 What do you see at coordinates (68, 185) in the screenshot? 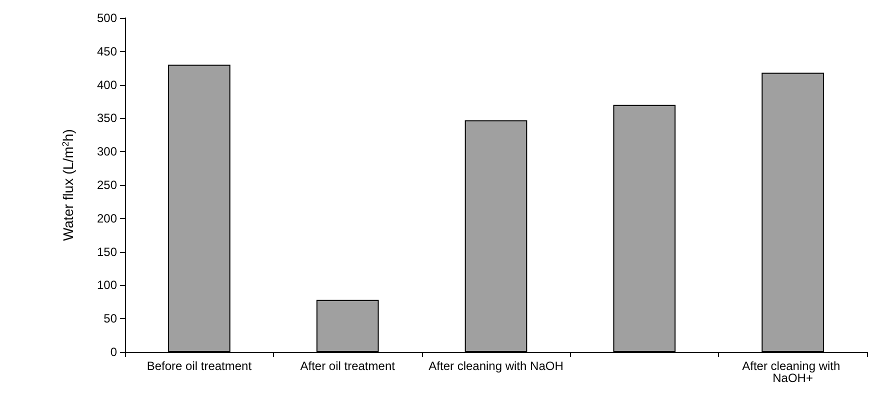
I see `y-axis-title: Water flux (L/m2h)` at bounding box center [68, 185].